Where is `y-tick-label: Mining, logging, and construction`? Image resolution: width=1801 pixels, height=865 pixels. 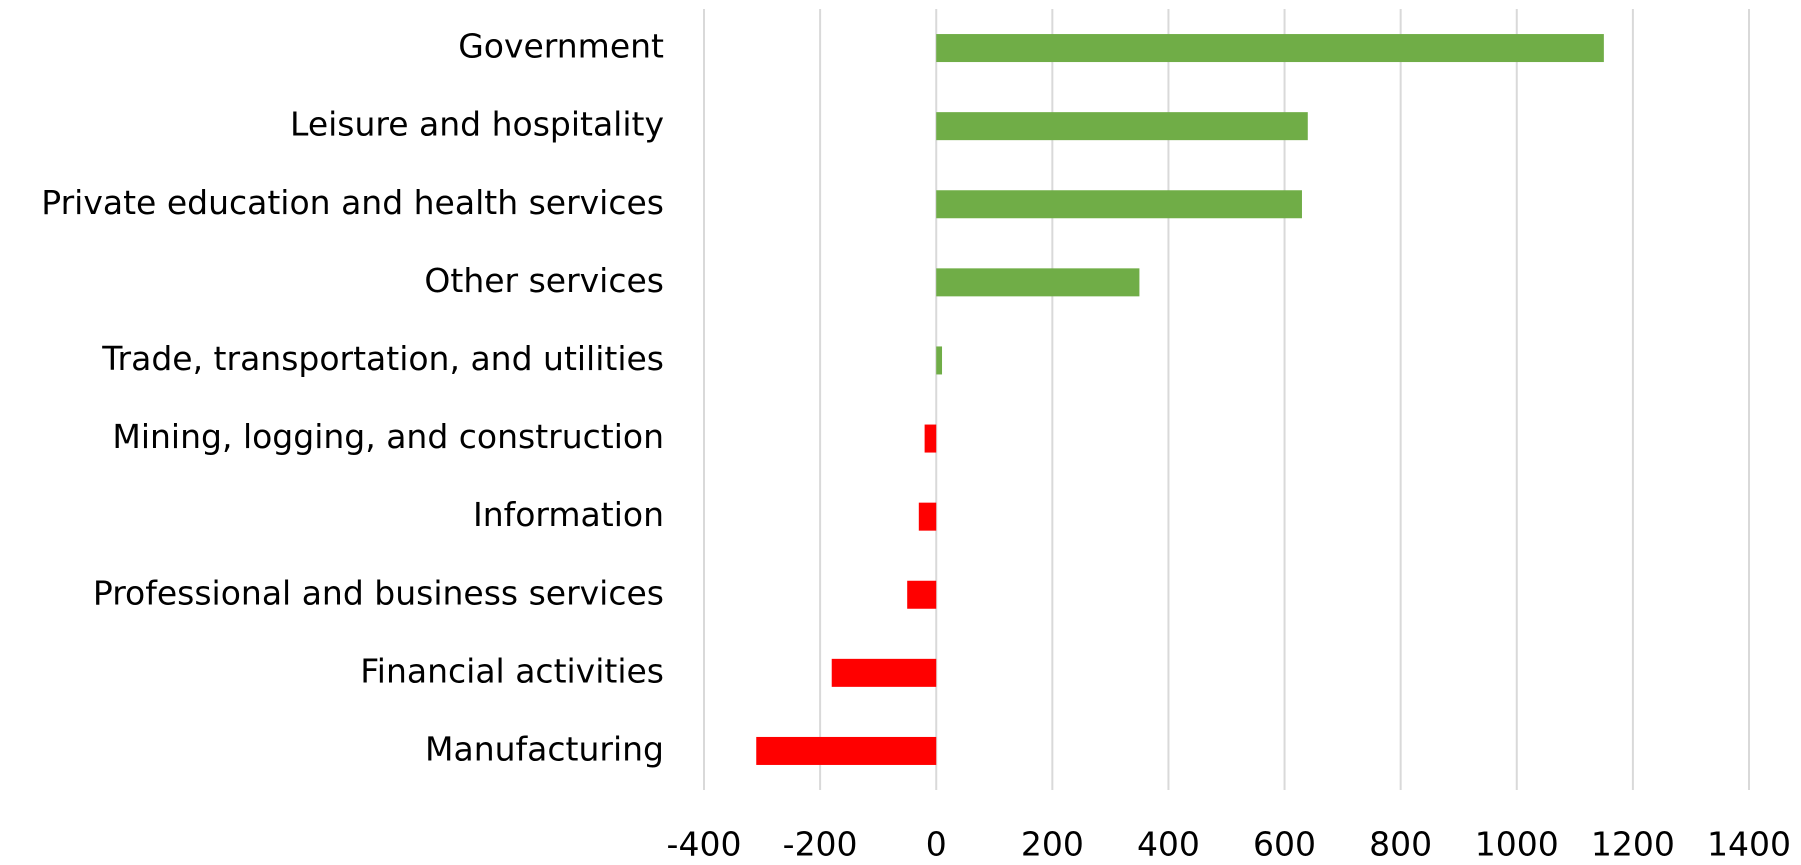 y-tick-label: Mining, logging, and construction is located at coordinates (388, 436).